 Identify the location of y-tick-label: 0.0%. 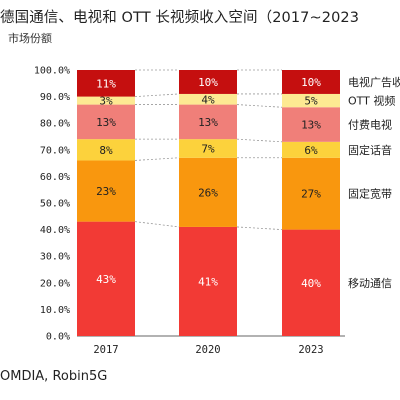
(58, 337).